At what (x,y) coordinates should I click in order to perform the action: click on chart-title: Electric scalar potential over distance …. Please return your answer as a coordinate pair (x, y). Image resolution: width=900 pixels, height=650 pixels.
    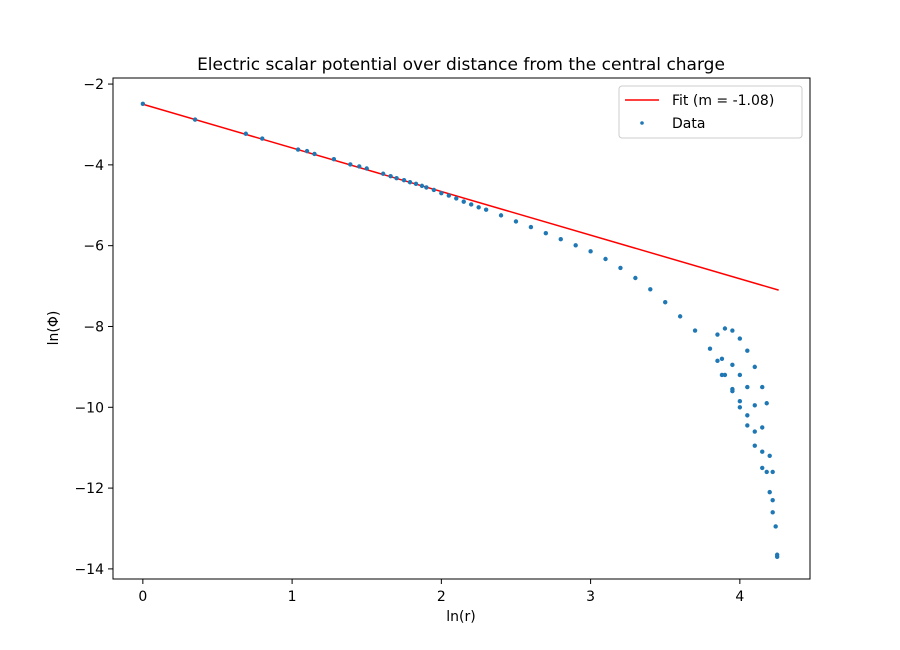
    Looking at the image, I should click on (461, 65).